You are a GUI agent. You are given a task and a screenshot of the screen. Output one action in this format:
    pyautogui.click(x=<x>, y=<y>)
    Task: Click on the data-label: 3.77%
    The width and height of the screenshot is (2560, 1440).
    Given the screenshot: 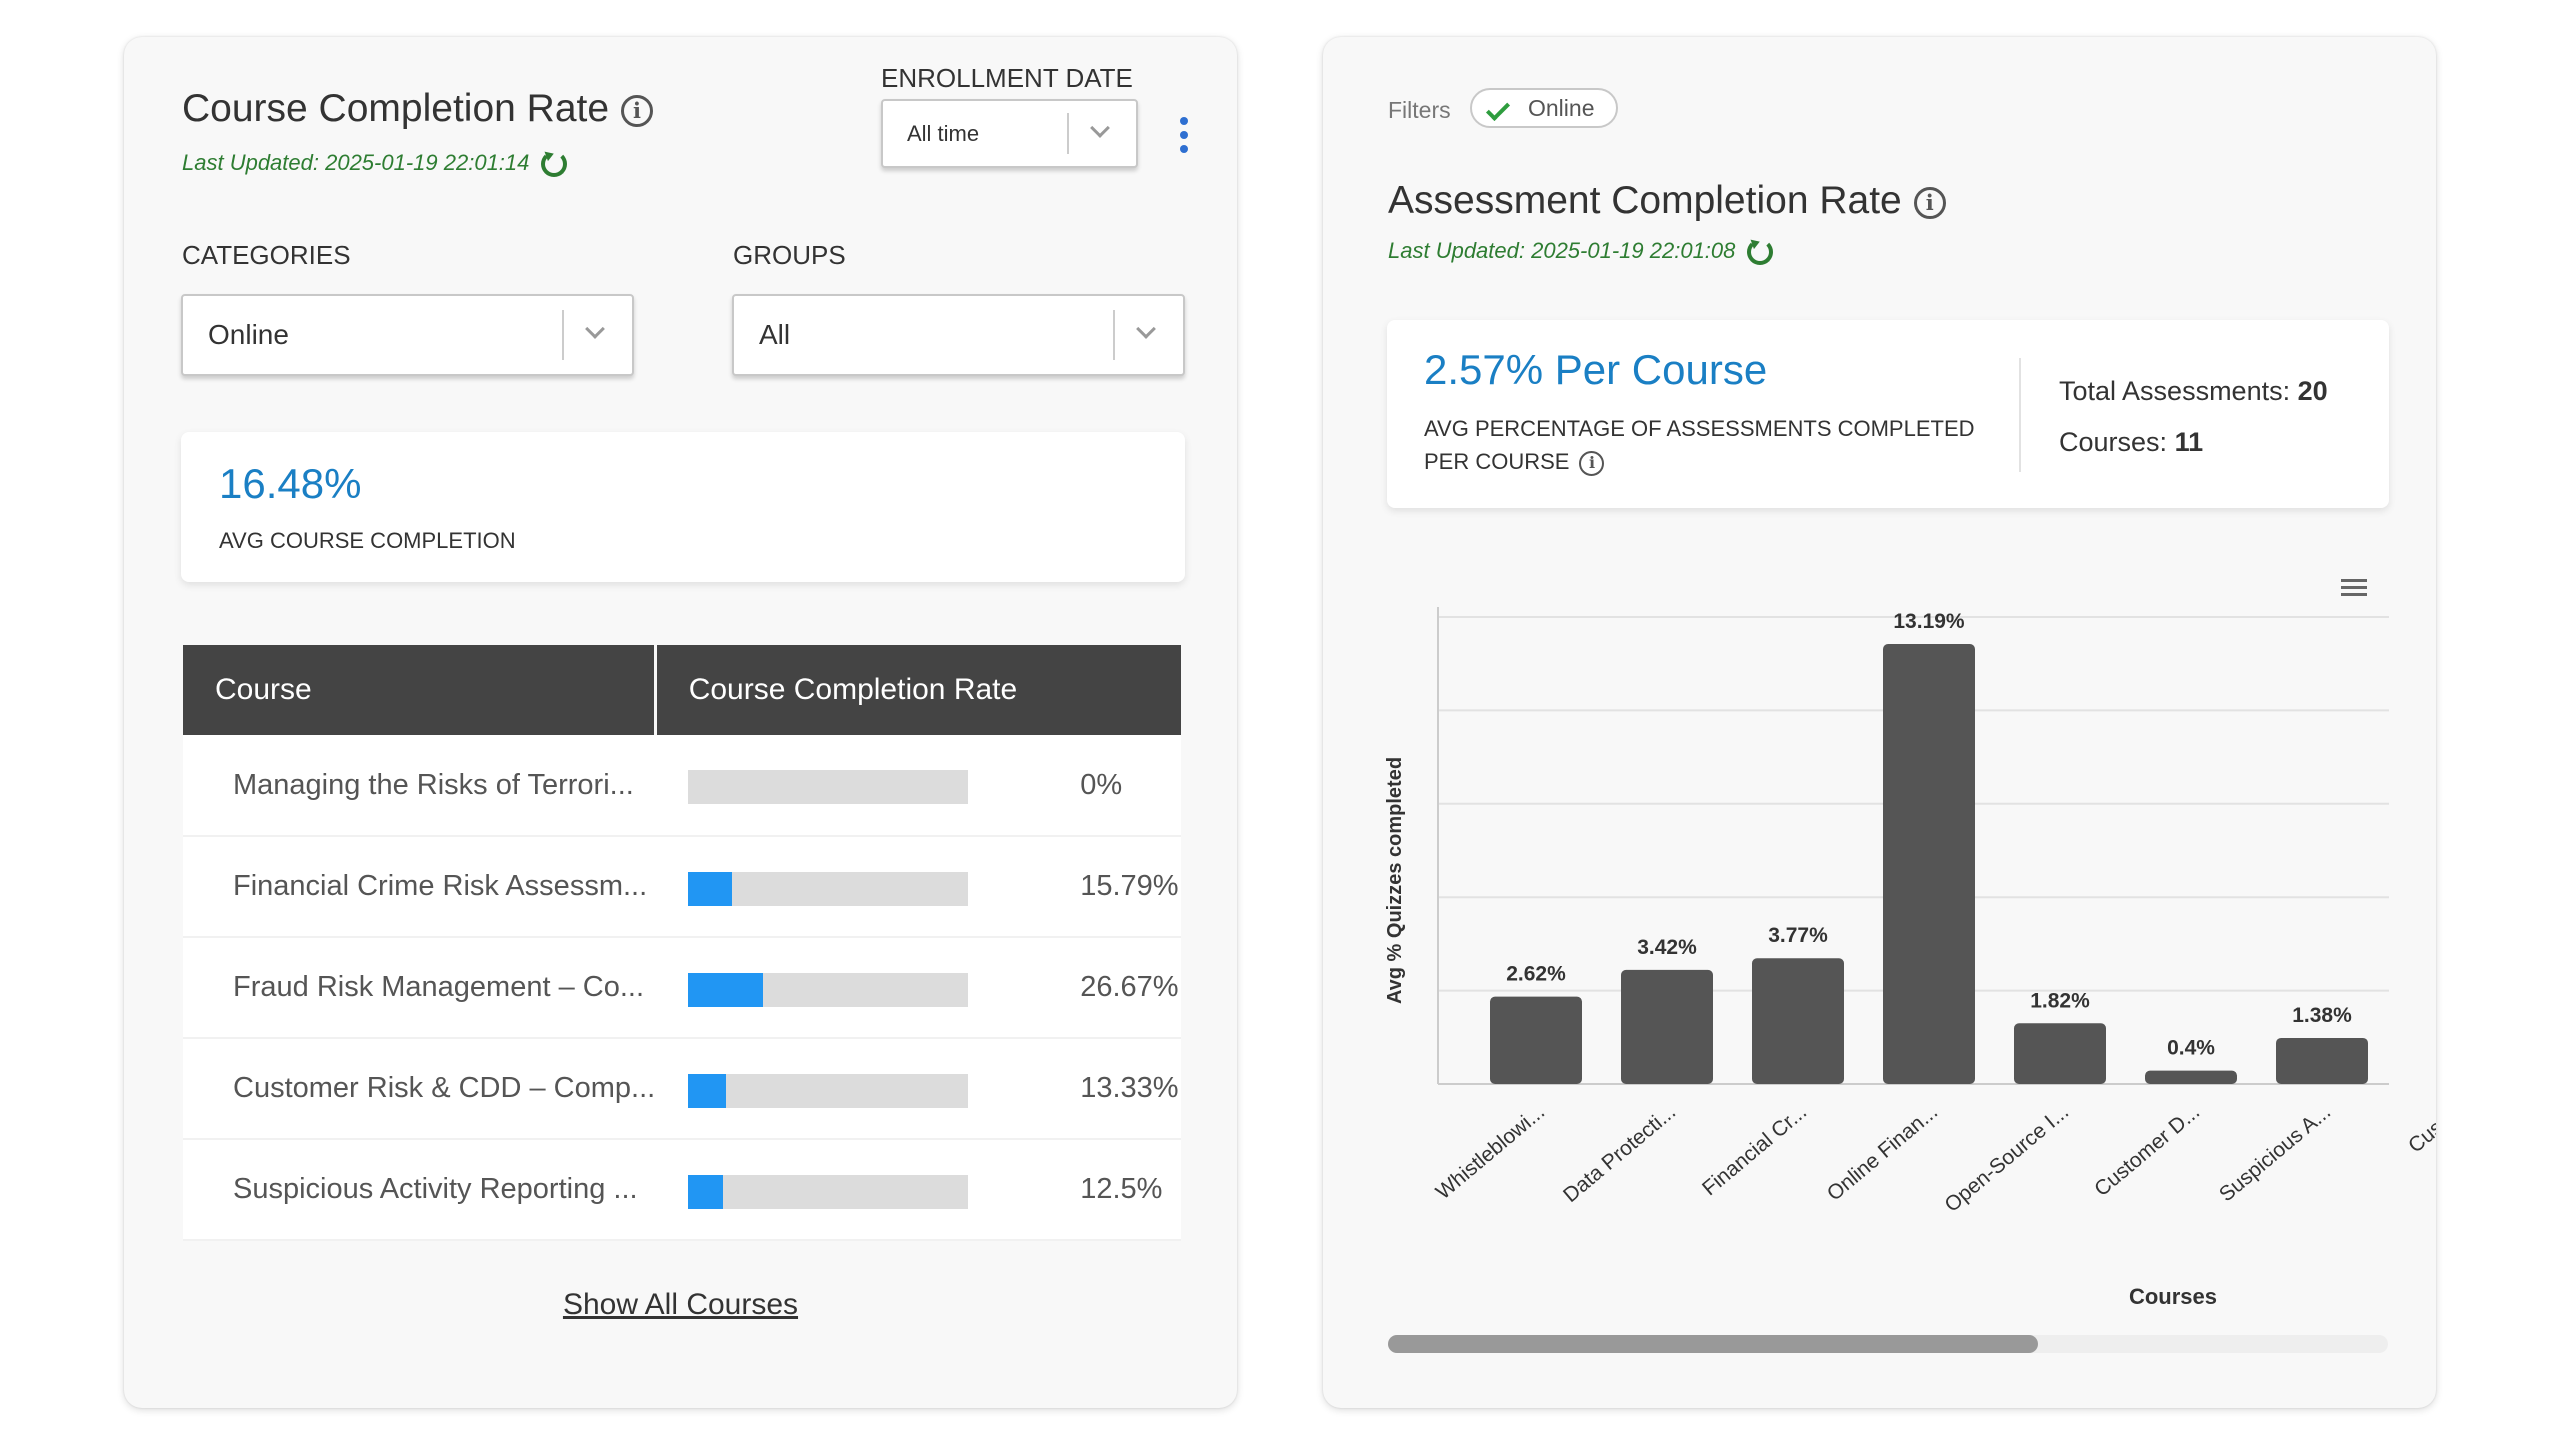 What is the action you would take?
    pyautogui.click(x=1798, y=935)
    